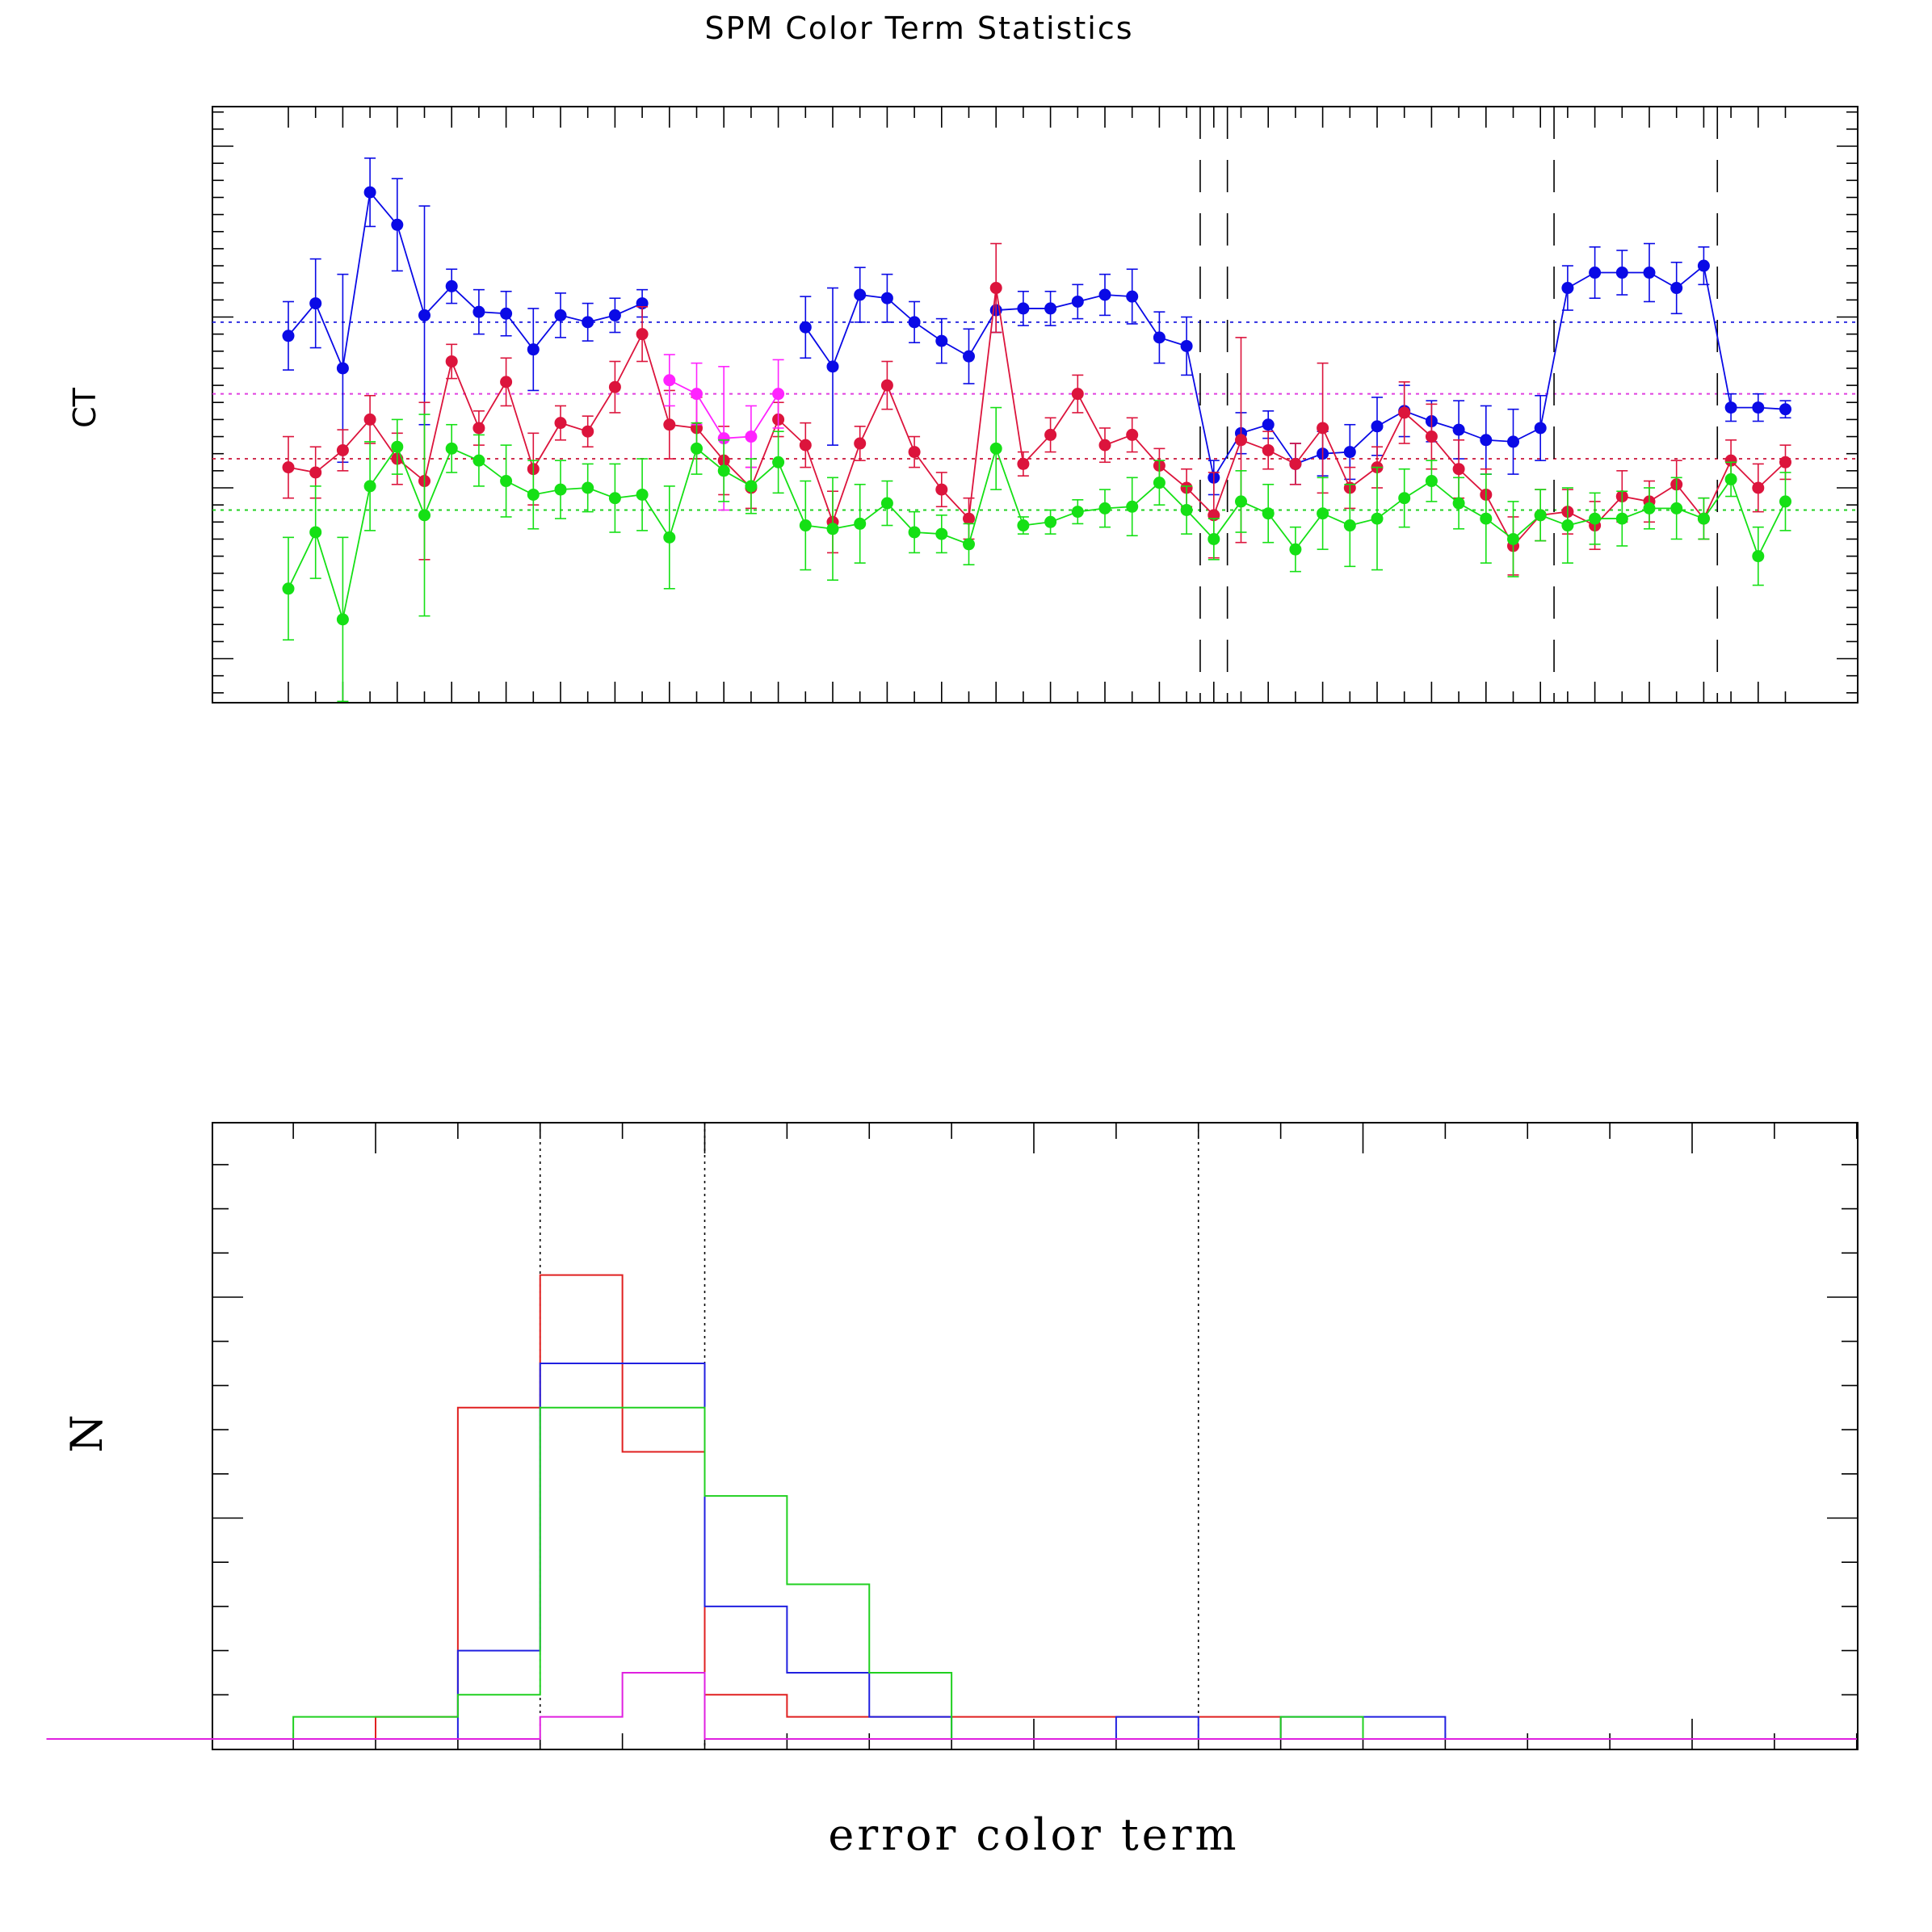 The height and width of the screenshot is (1932, 1932). I want to click on top-y-axis-label: CT, so click(85, 407).